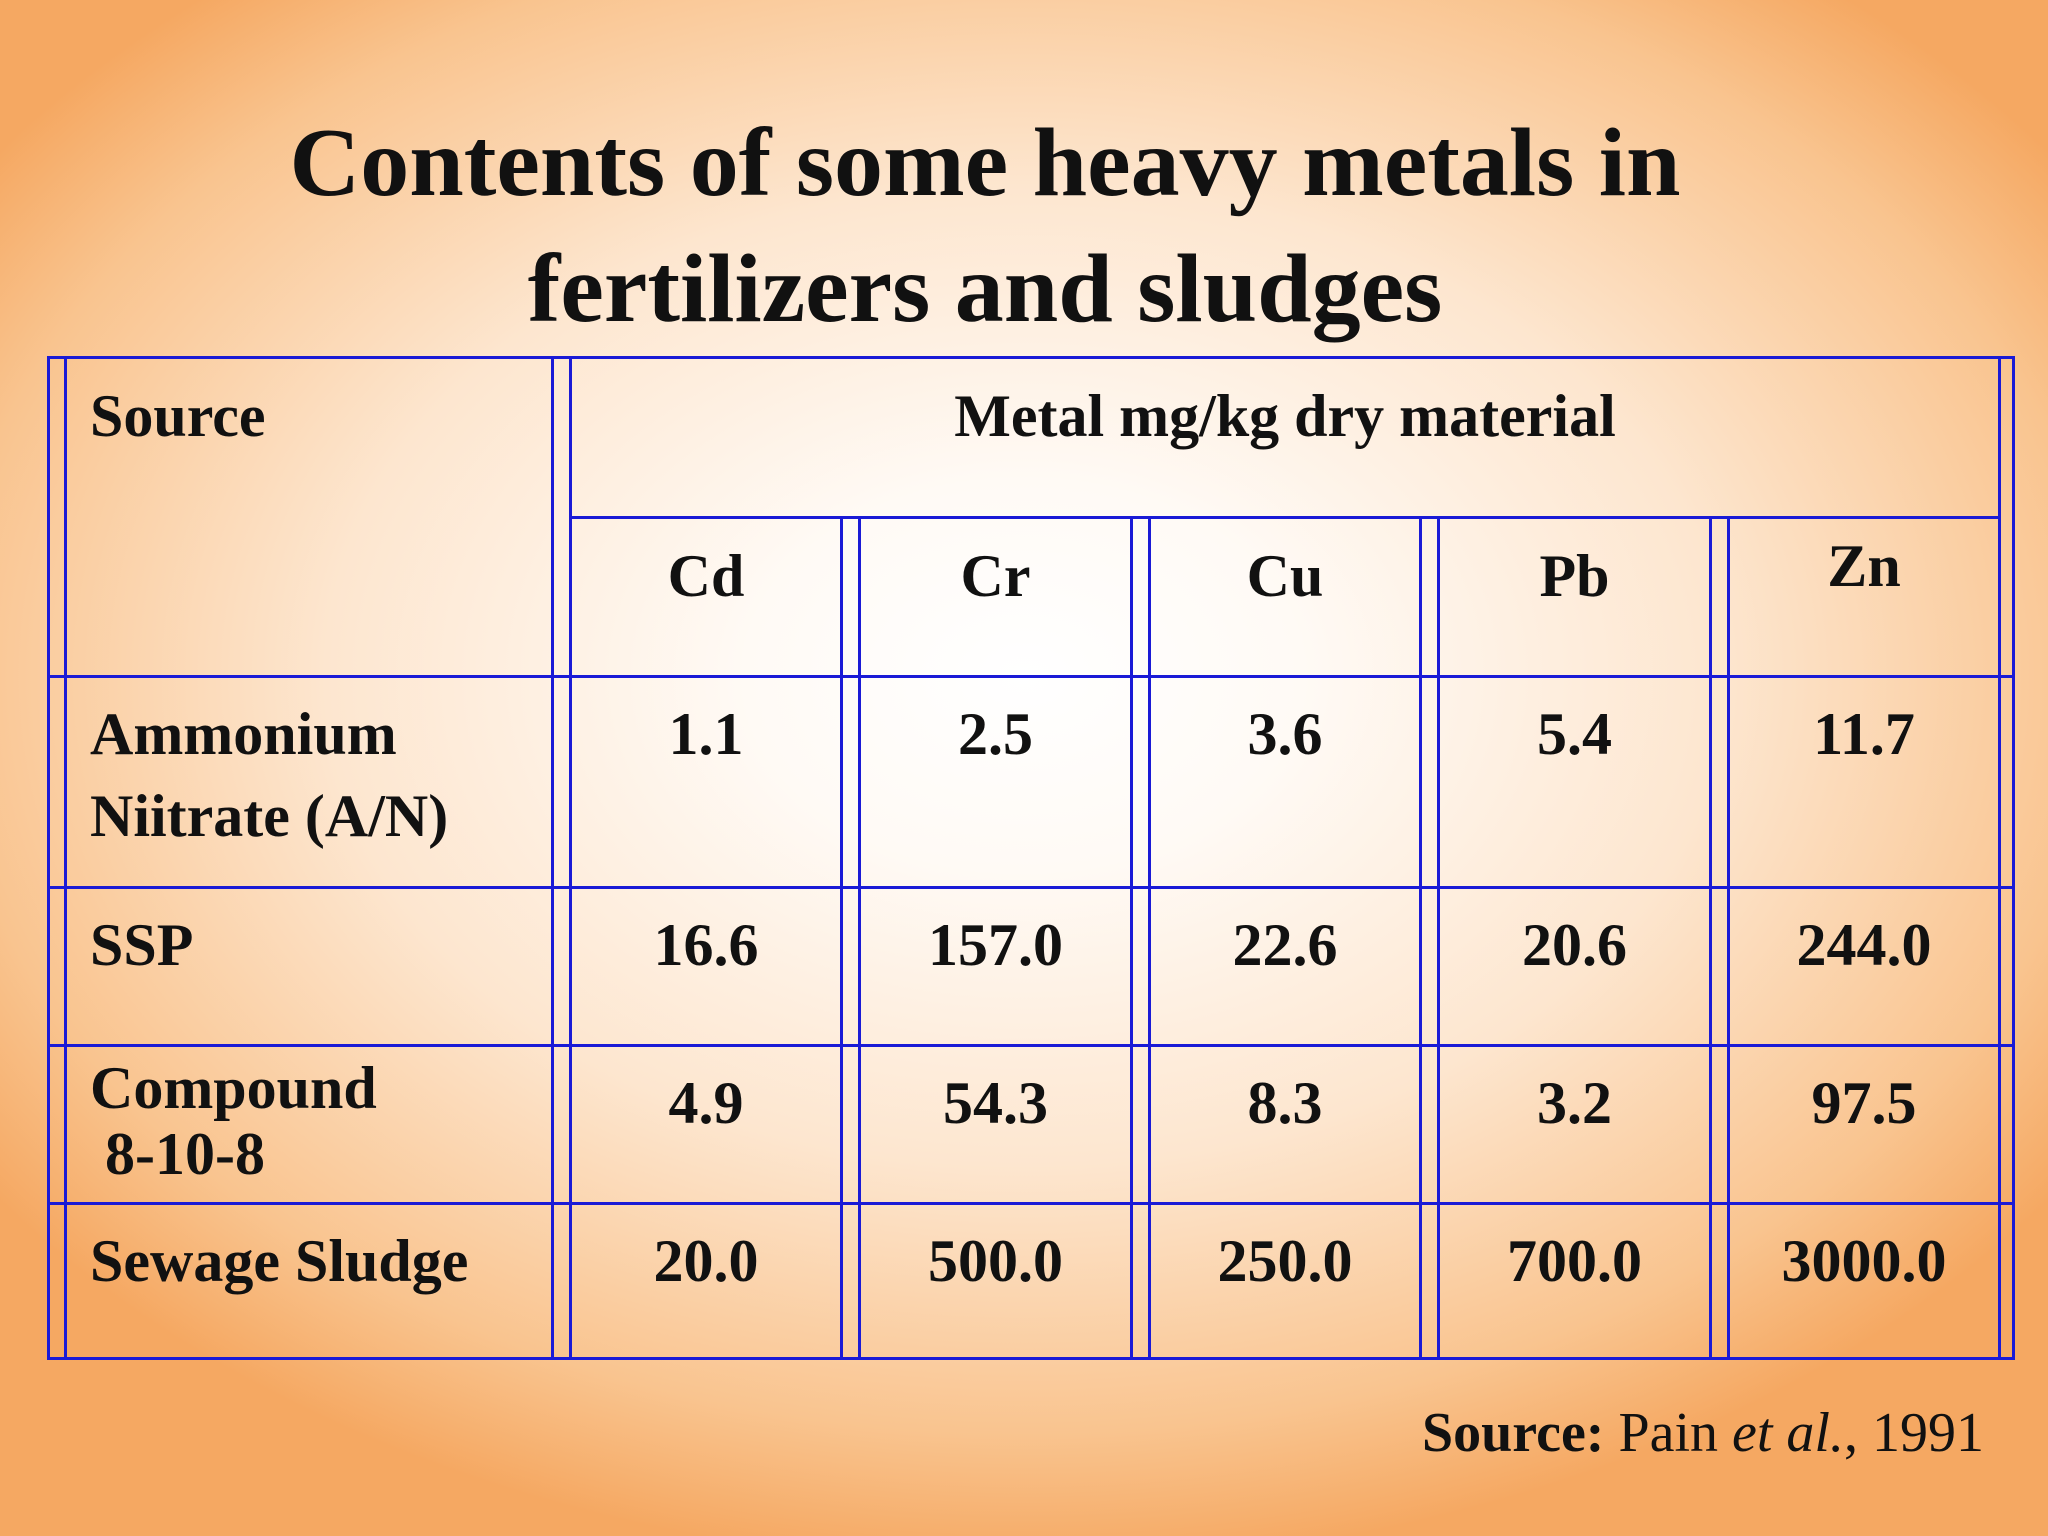 The width and height of the screenshot is (2048, 1536). What do you see at coordinates (995, 576) in the screenshot?
I see `column-header-cr: Cr` at bounding box center [995, 576].